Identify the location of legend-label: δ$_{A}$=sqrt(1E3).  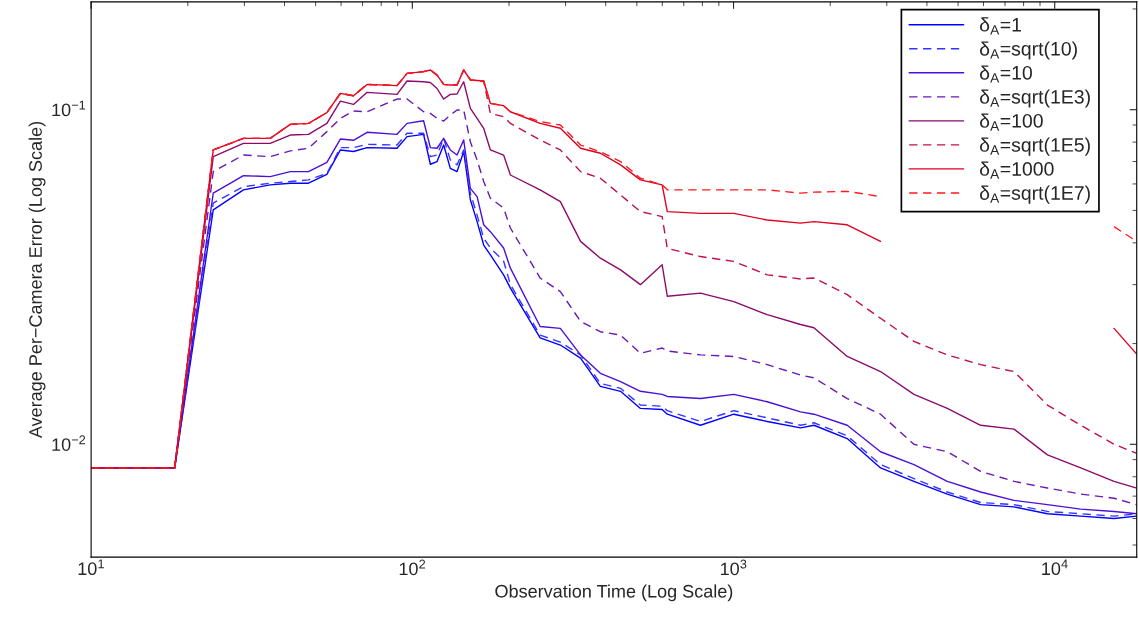
(1034, 98).